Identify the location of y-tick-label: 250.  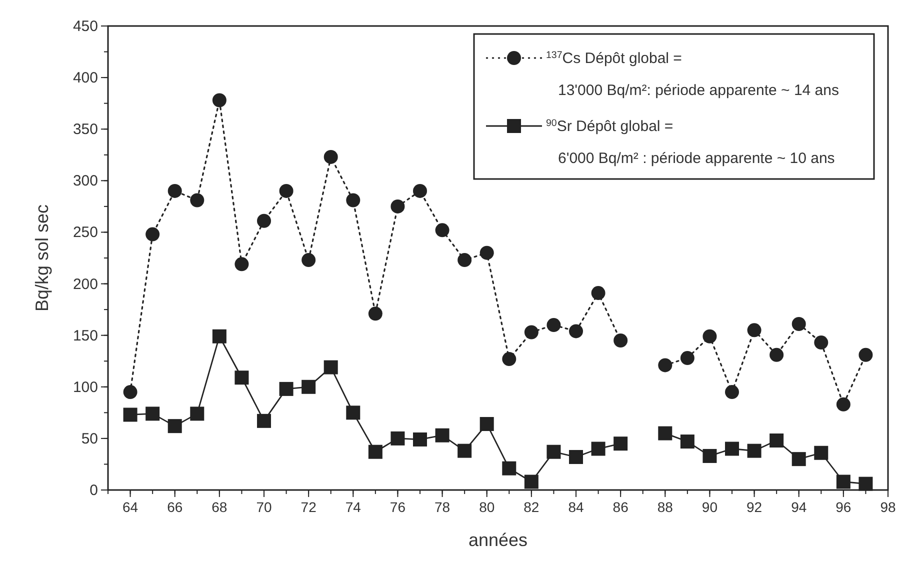
(85, 233).